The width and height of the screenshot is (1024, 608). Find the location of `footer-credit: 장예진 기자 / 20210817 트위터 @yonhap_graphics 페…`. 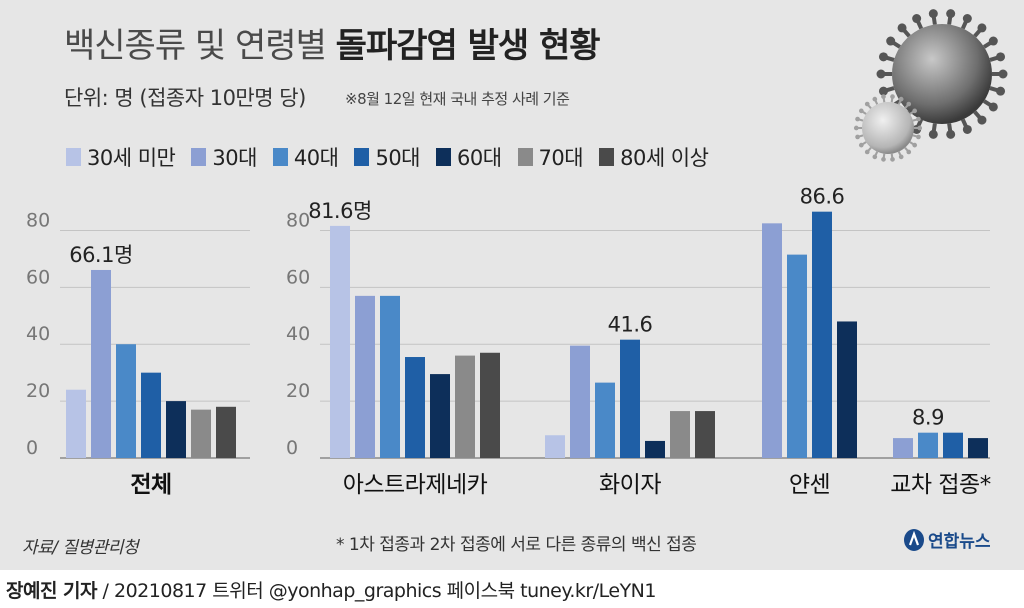

footer-credit: 장예진 기자 / 20210817 트위터 @yonhap_graphics 페… is located at coordinates (331, 589).